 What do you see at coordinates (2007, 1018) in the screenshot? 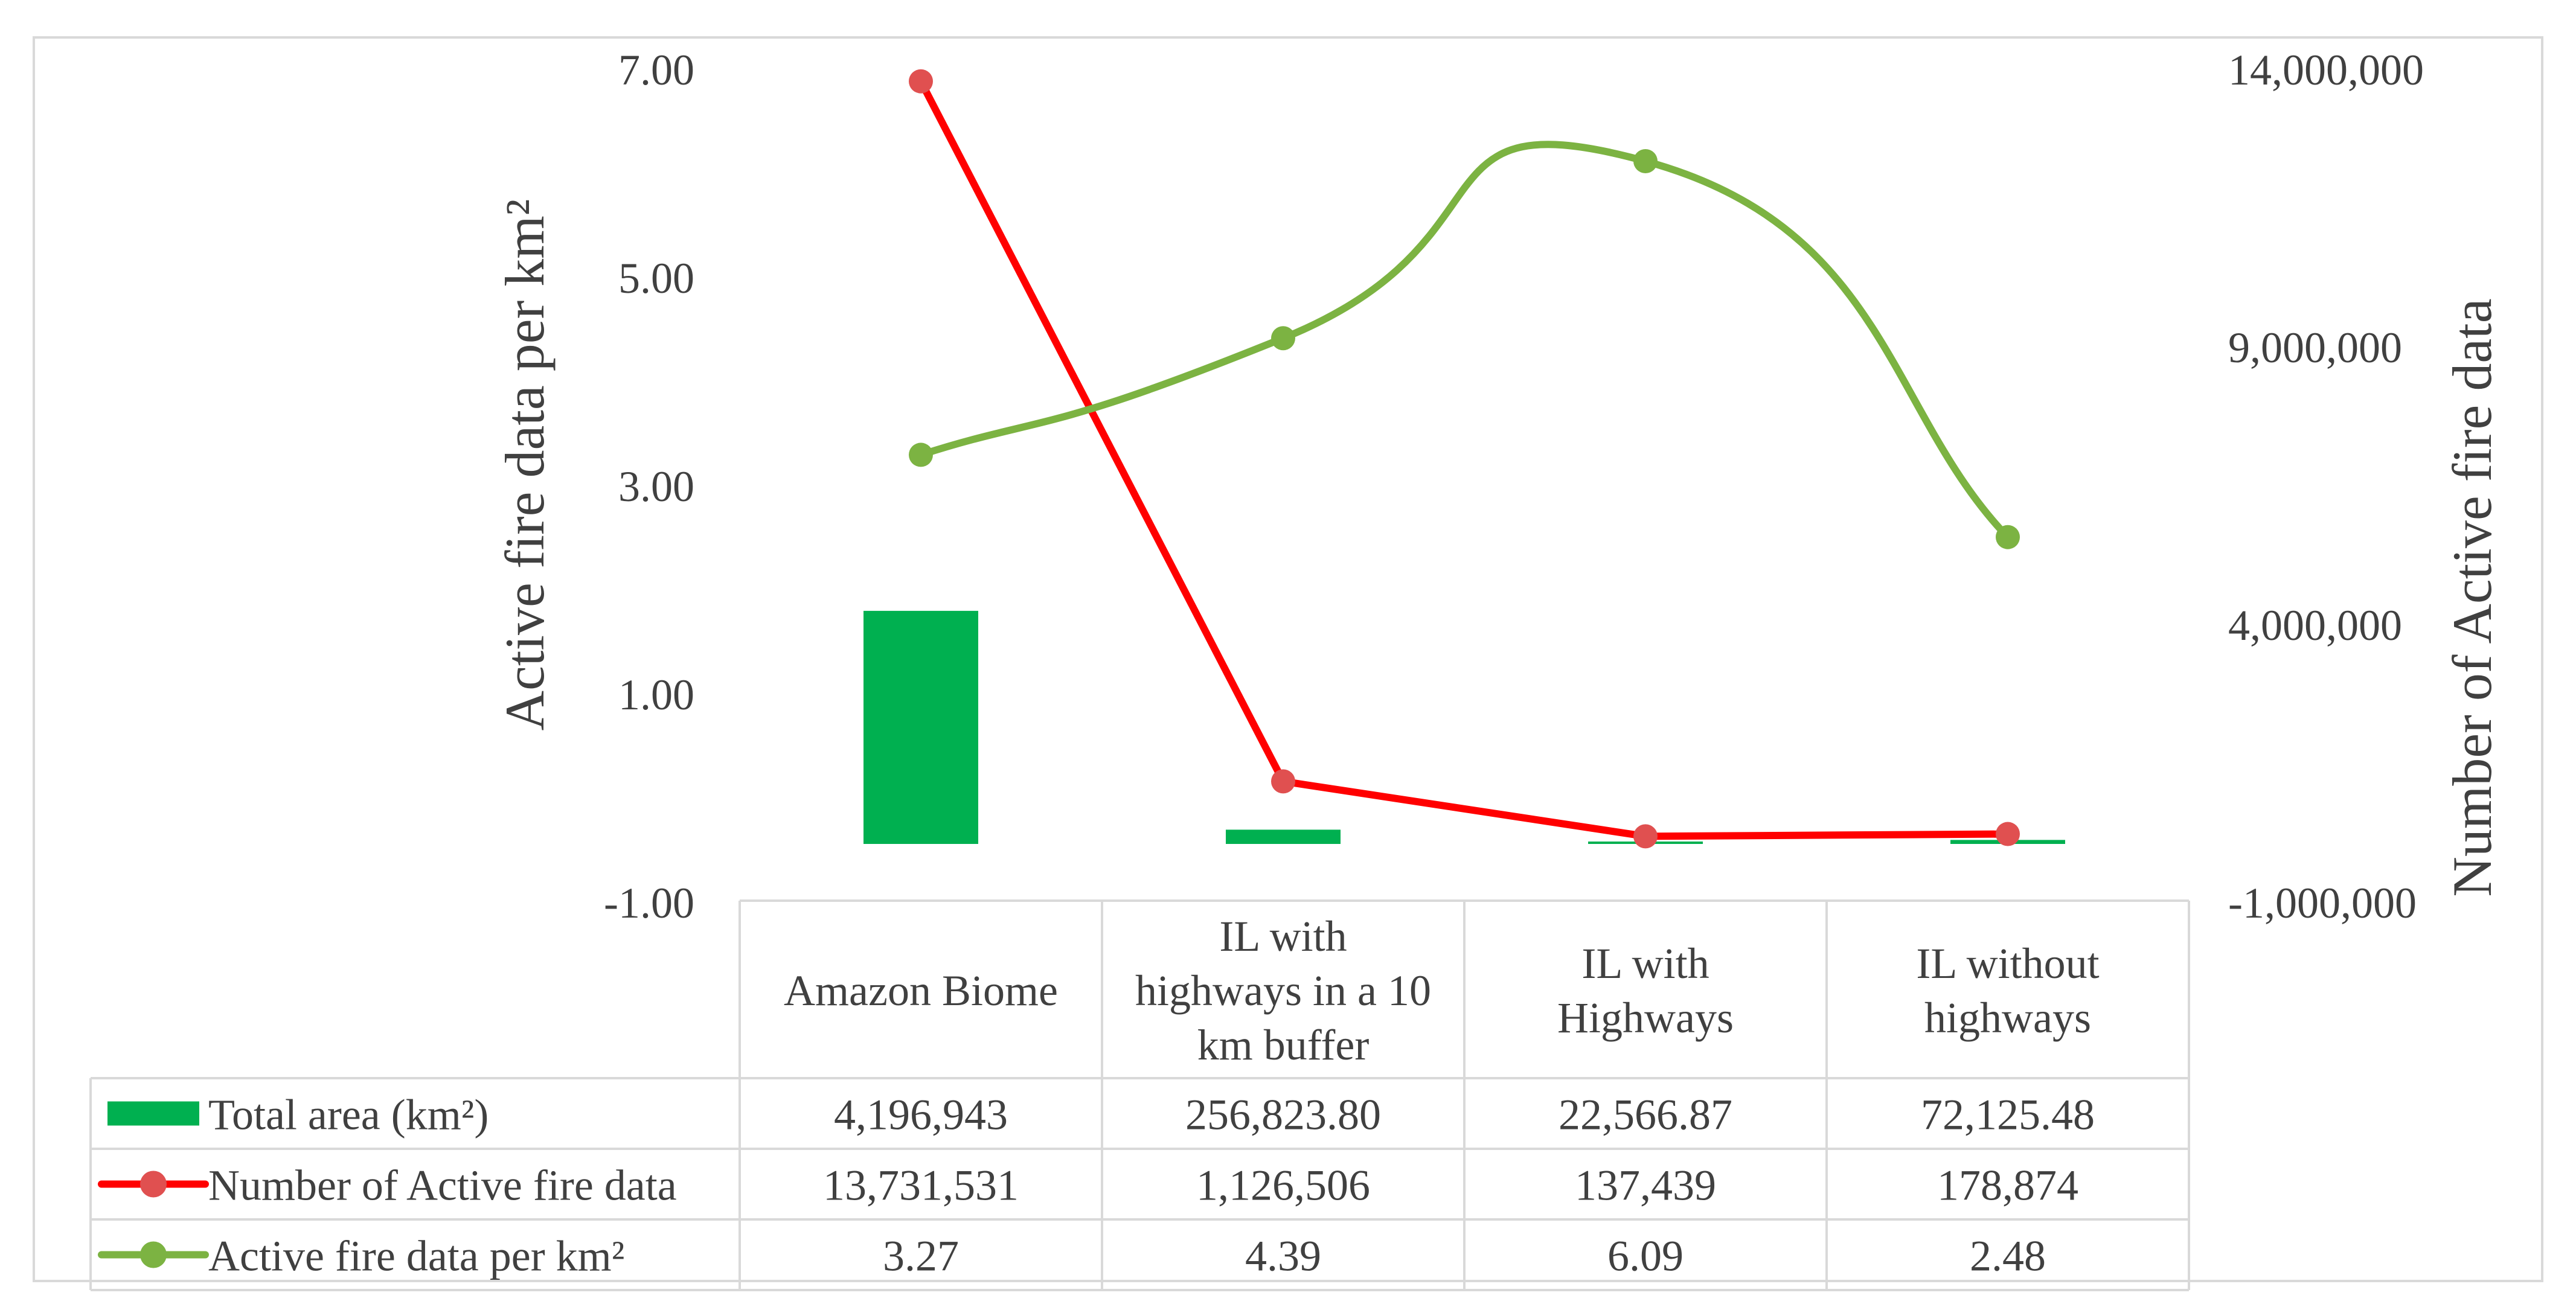
I see `category-label: highways` at bounding box center [2007, 1018].